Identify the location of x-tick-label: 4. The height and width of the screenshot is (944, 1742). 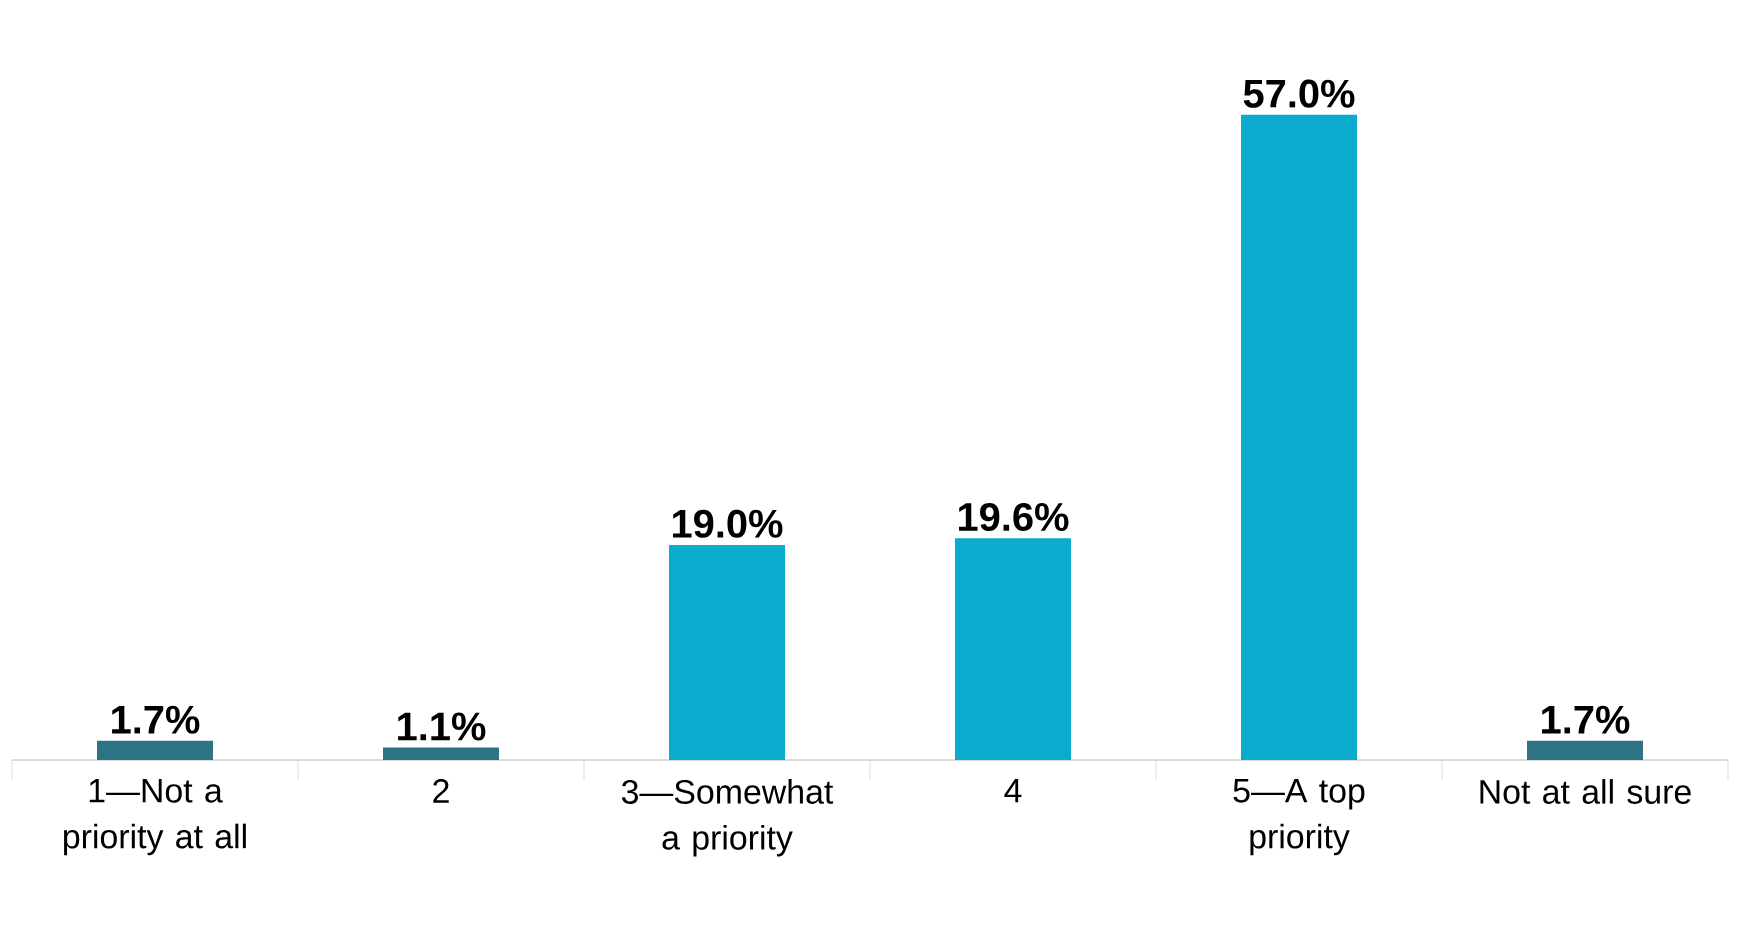
(1013, 791).